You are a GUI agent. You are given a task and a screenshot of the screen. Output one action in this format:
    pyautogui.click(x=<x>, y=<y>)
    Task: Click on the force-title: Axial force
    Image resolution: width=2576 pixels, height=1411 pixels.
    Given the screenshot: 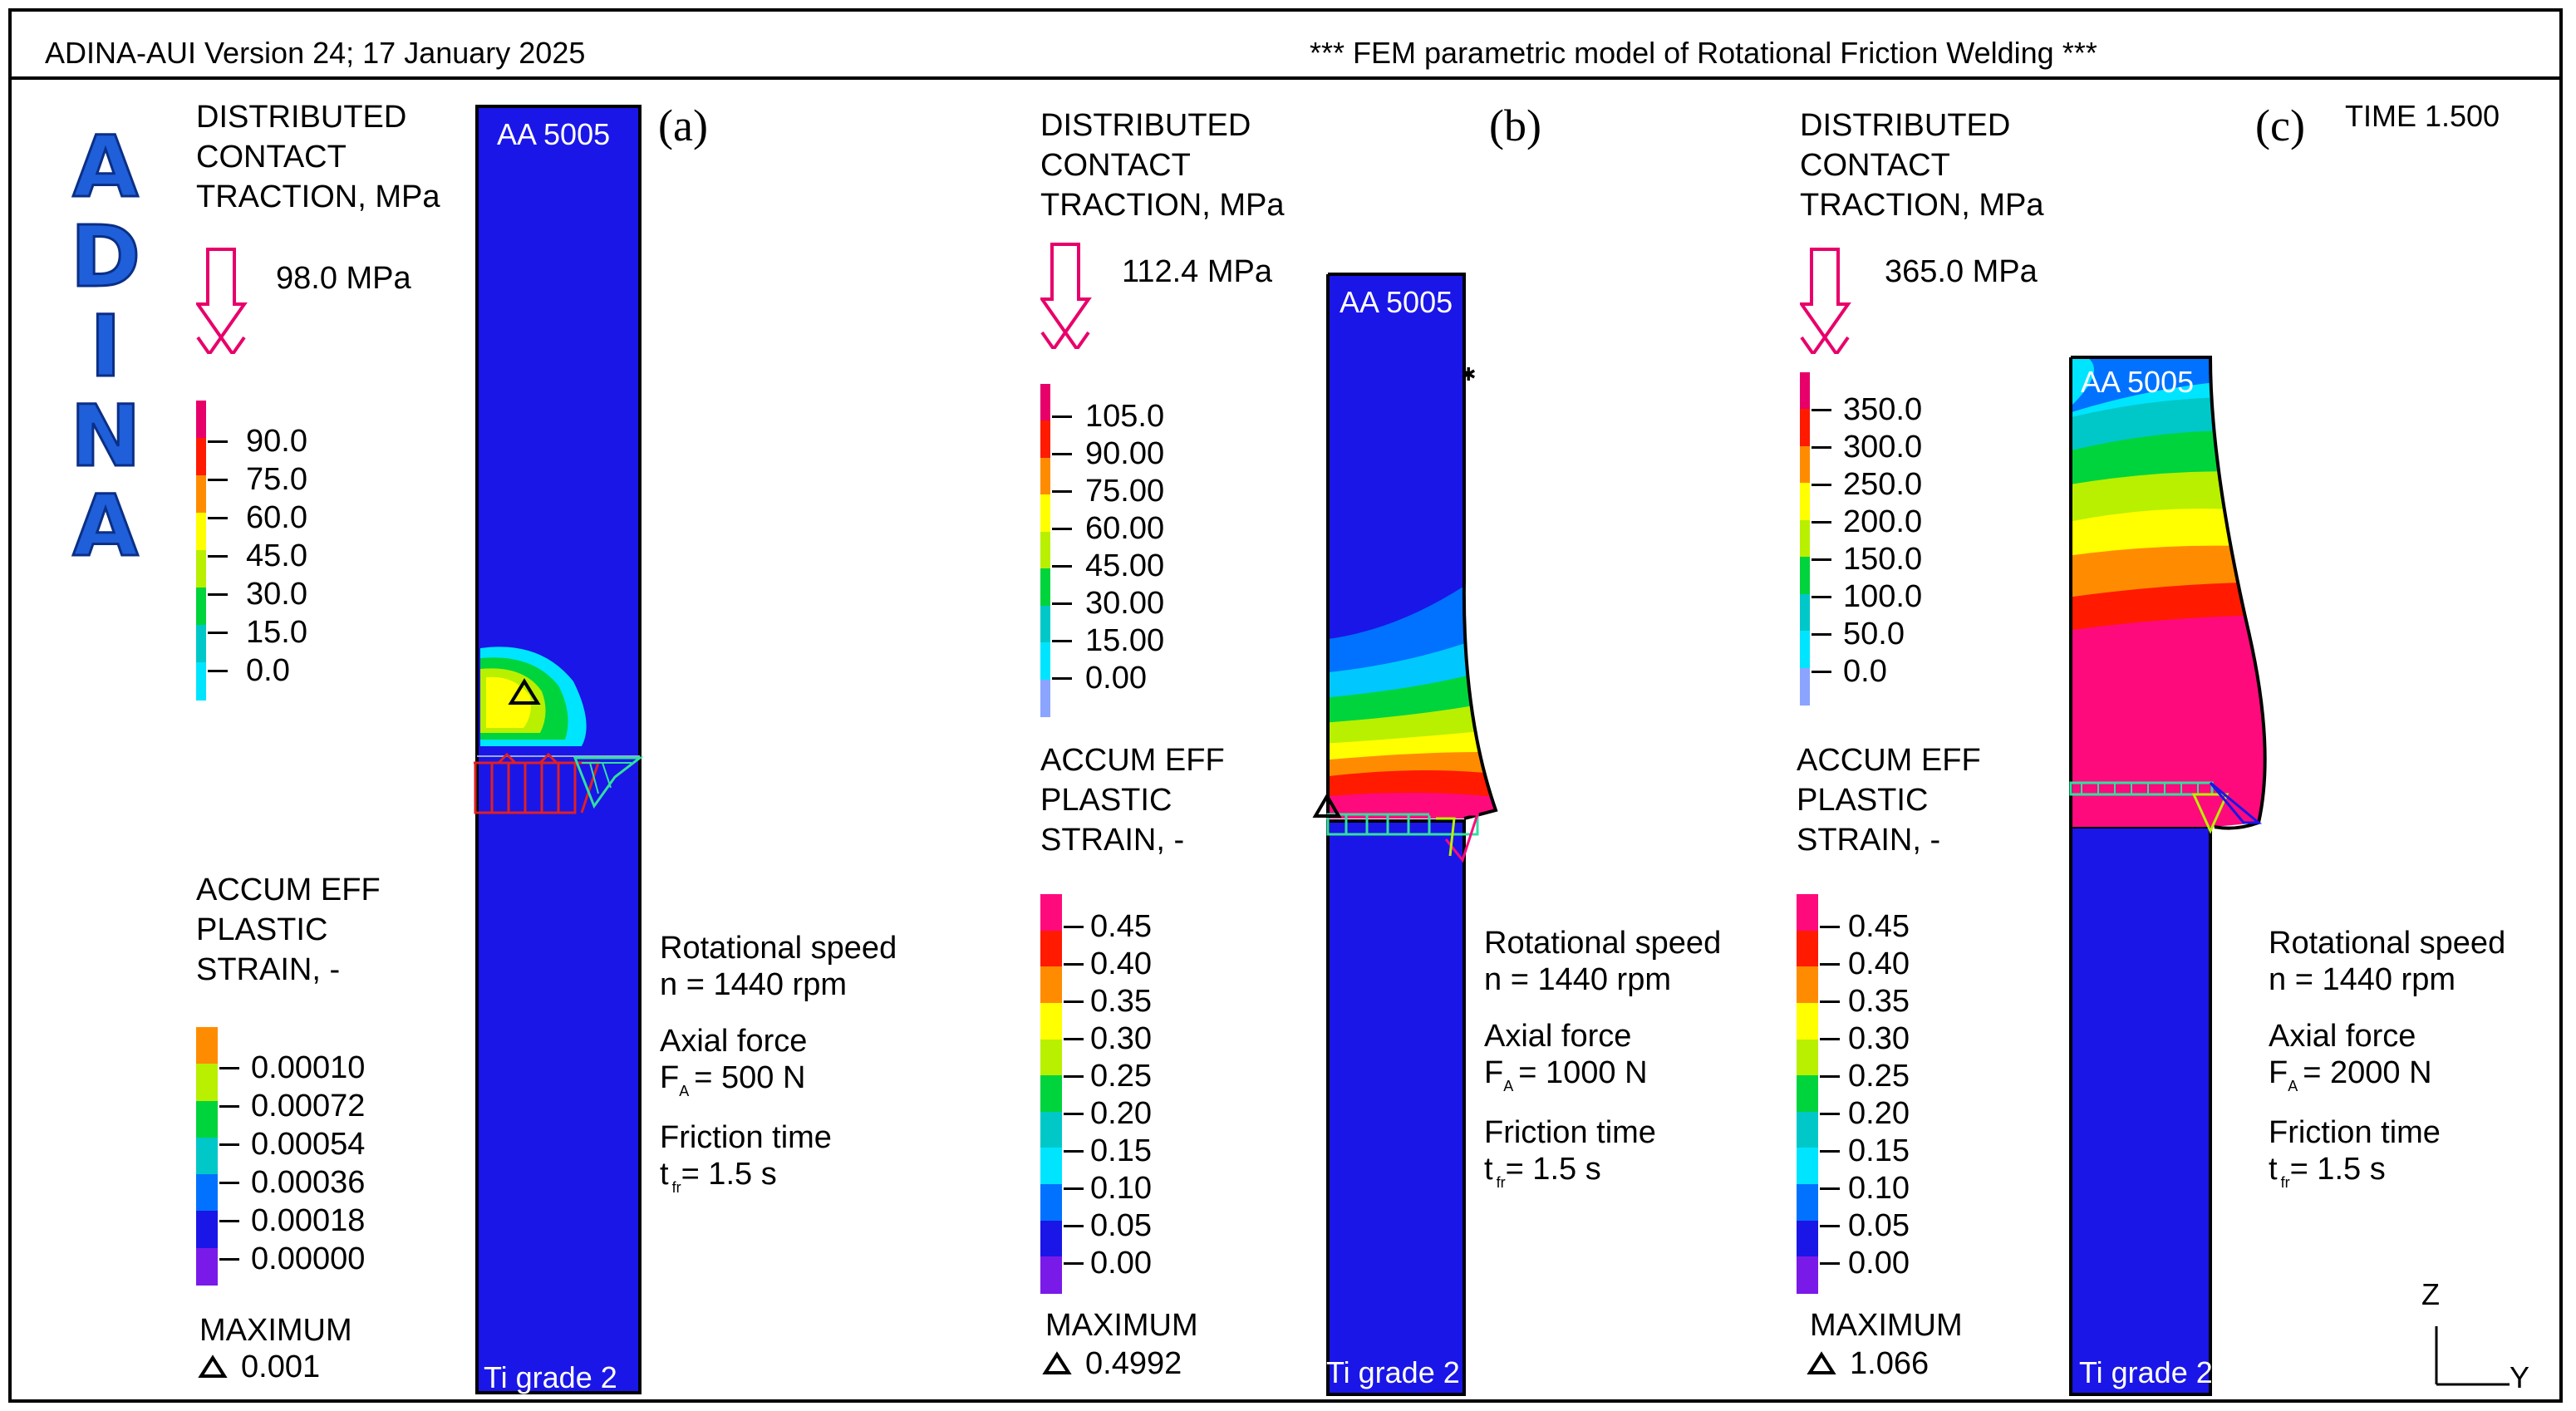 What is the action you would take?
    pyautogui.click(x=2342, y=1036)
    